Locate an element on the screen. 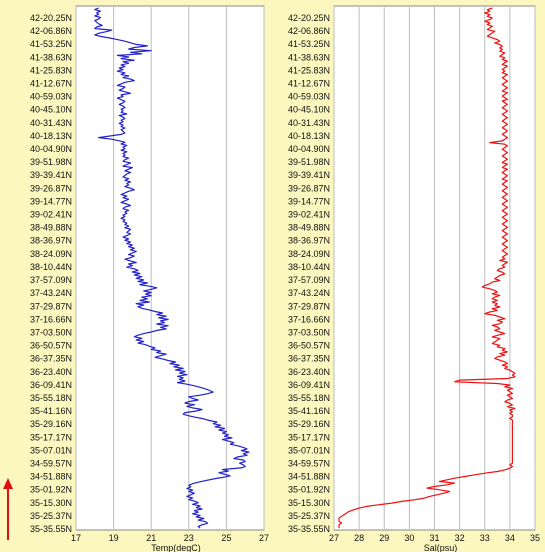  sal-latitude-label: 34-51.88N is located at coordinates (309, 477).